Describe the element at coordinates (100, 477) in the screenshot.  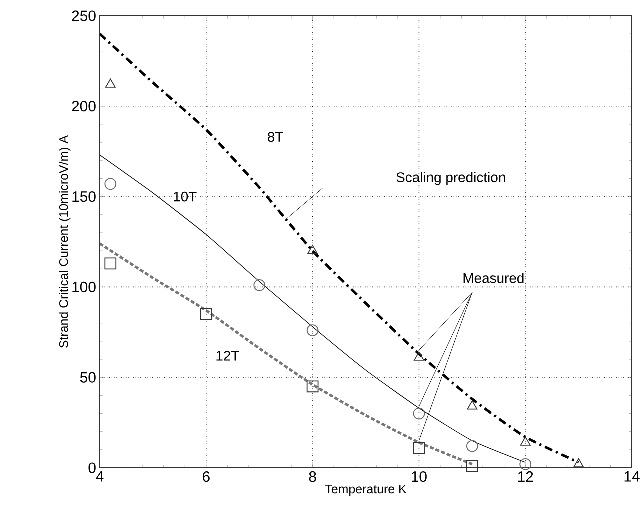
I see `x-tick-label: 4` at that location.